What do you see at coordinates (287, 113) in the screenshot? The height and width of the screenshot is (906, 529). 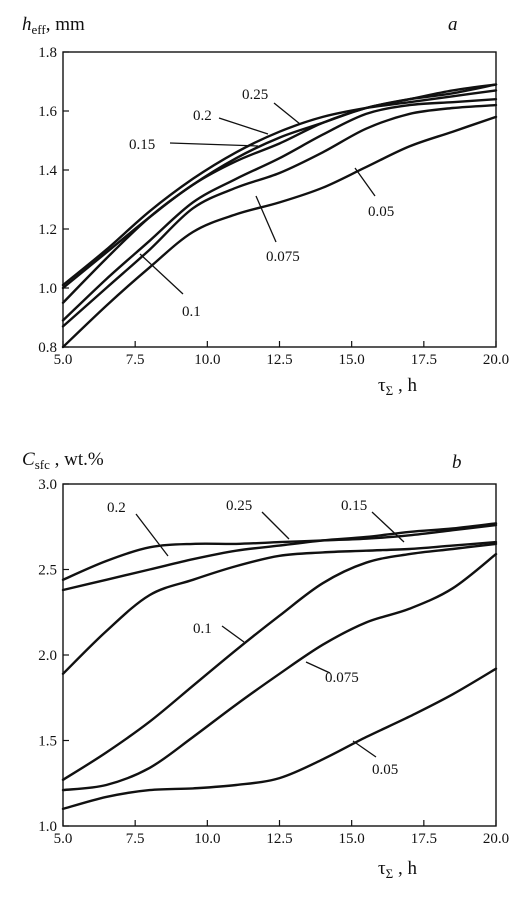 I see `leader-0-25-a` at bounding box center [287, 113].